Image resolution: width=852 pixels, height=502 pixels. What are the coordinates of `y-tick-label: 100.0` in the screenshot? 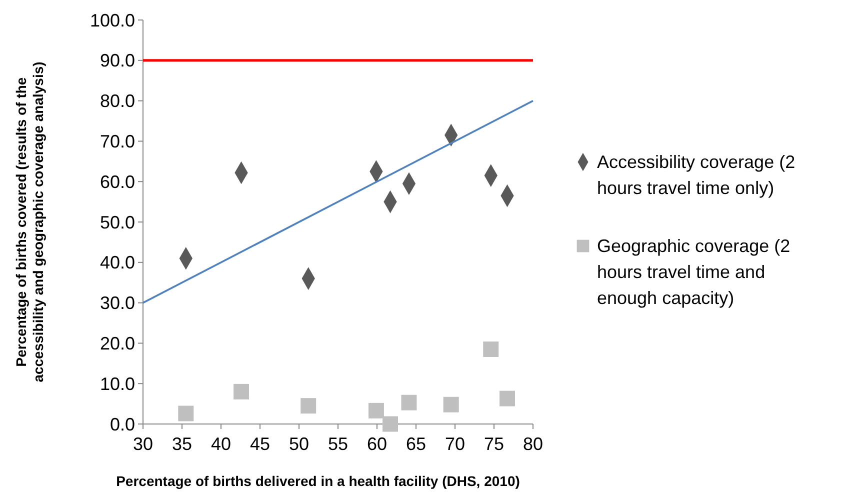 It's located at (112, 20).